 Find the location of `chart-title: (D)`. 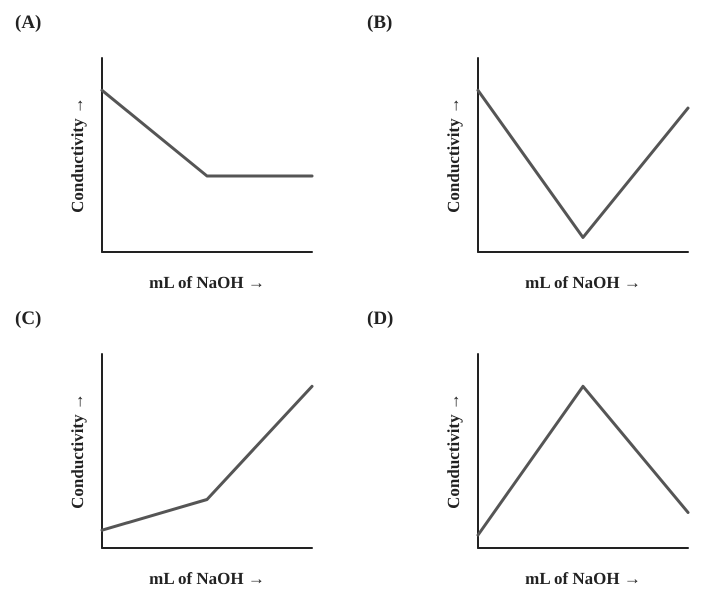

chart-title: (D) is located at coordinates (380, 318).